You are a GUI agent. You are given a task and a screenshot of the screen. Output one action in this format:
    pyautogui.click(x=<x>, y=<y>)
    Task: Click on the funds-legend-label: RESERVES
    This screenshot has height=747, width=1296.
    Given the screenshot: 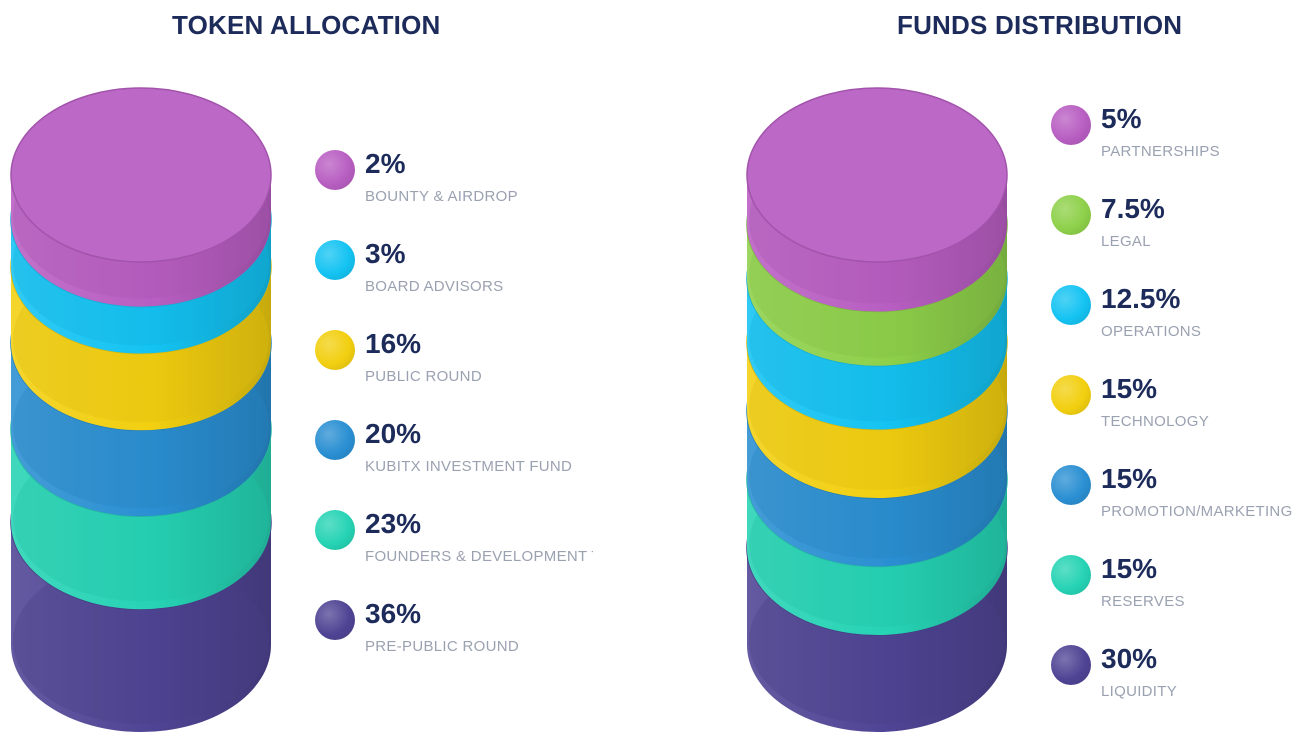 What is the action you would take?
    pyautogui.click(x=1143, y=601)
    